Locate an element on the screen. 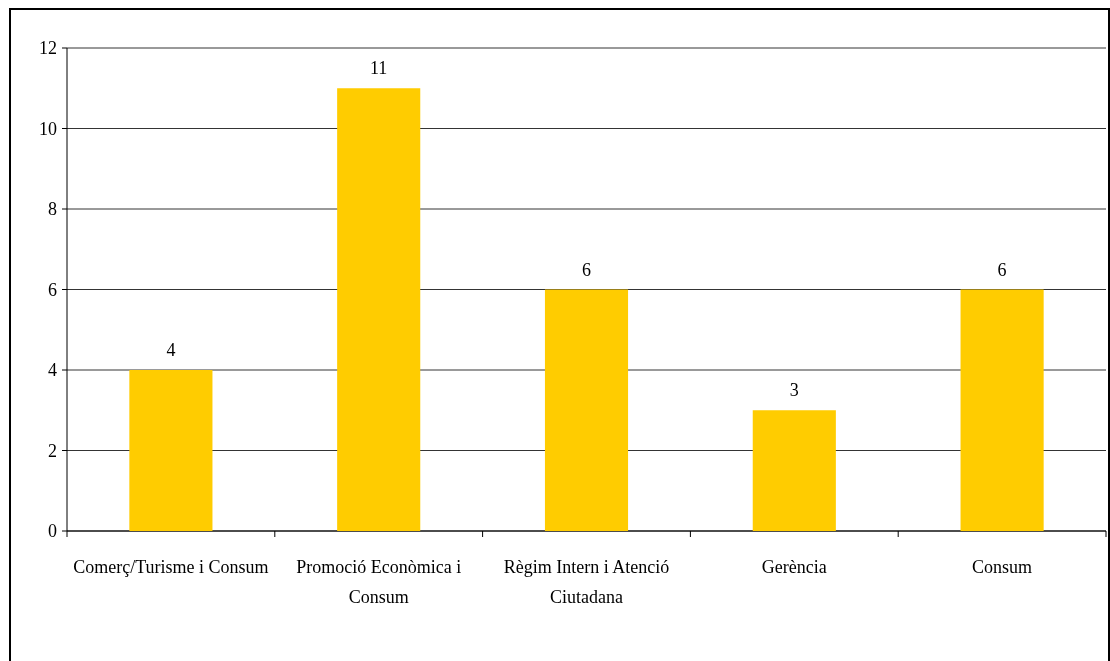  y-tick-label: 4 is located at coordinates (52, 370).